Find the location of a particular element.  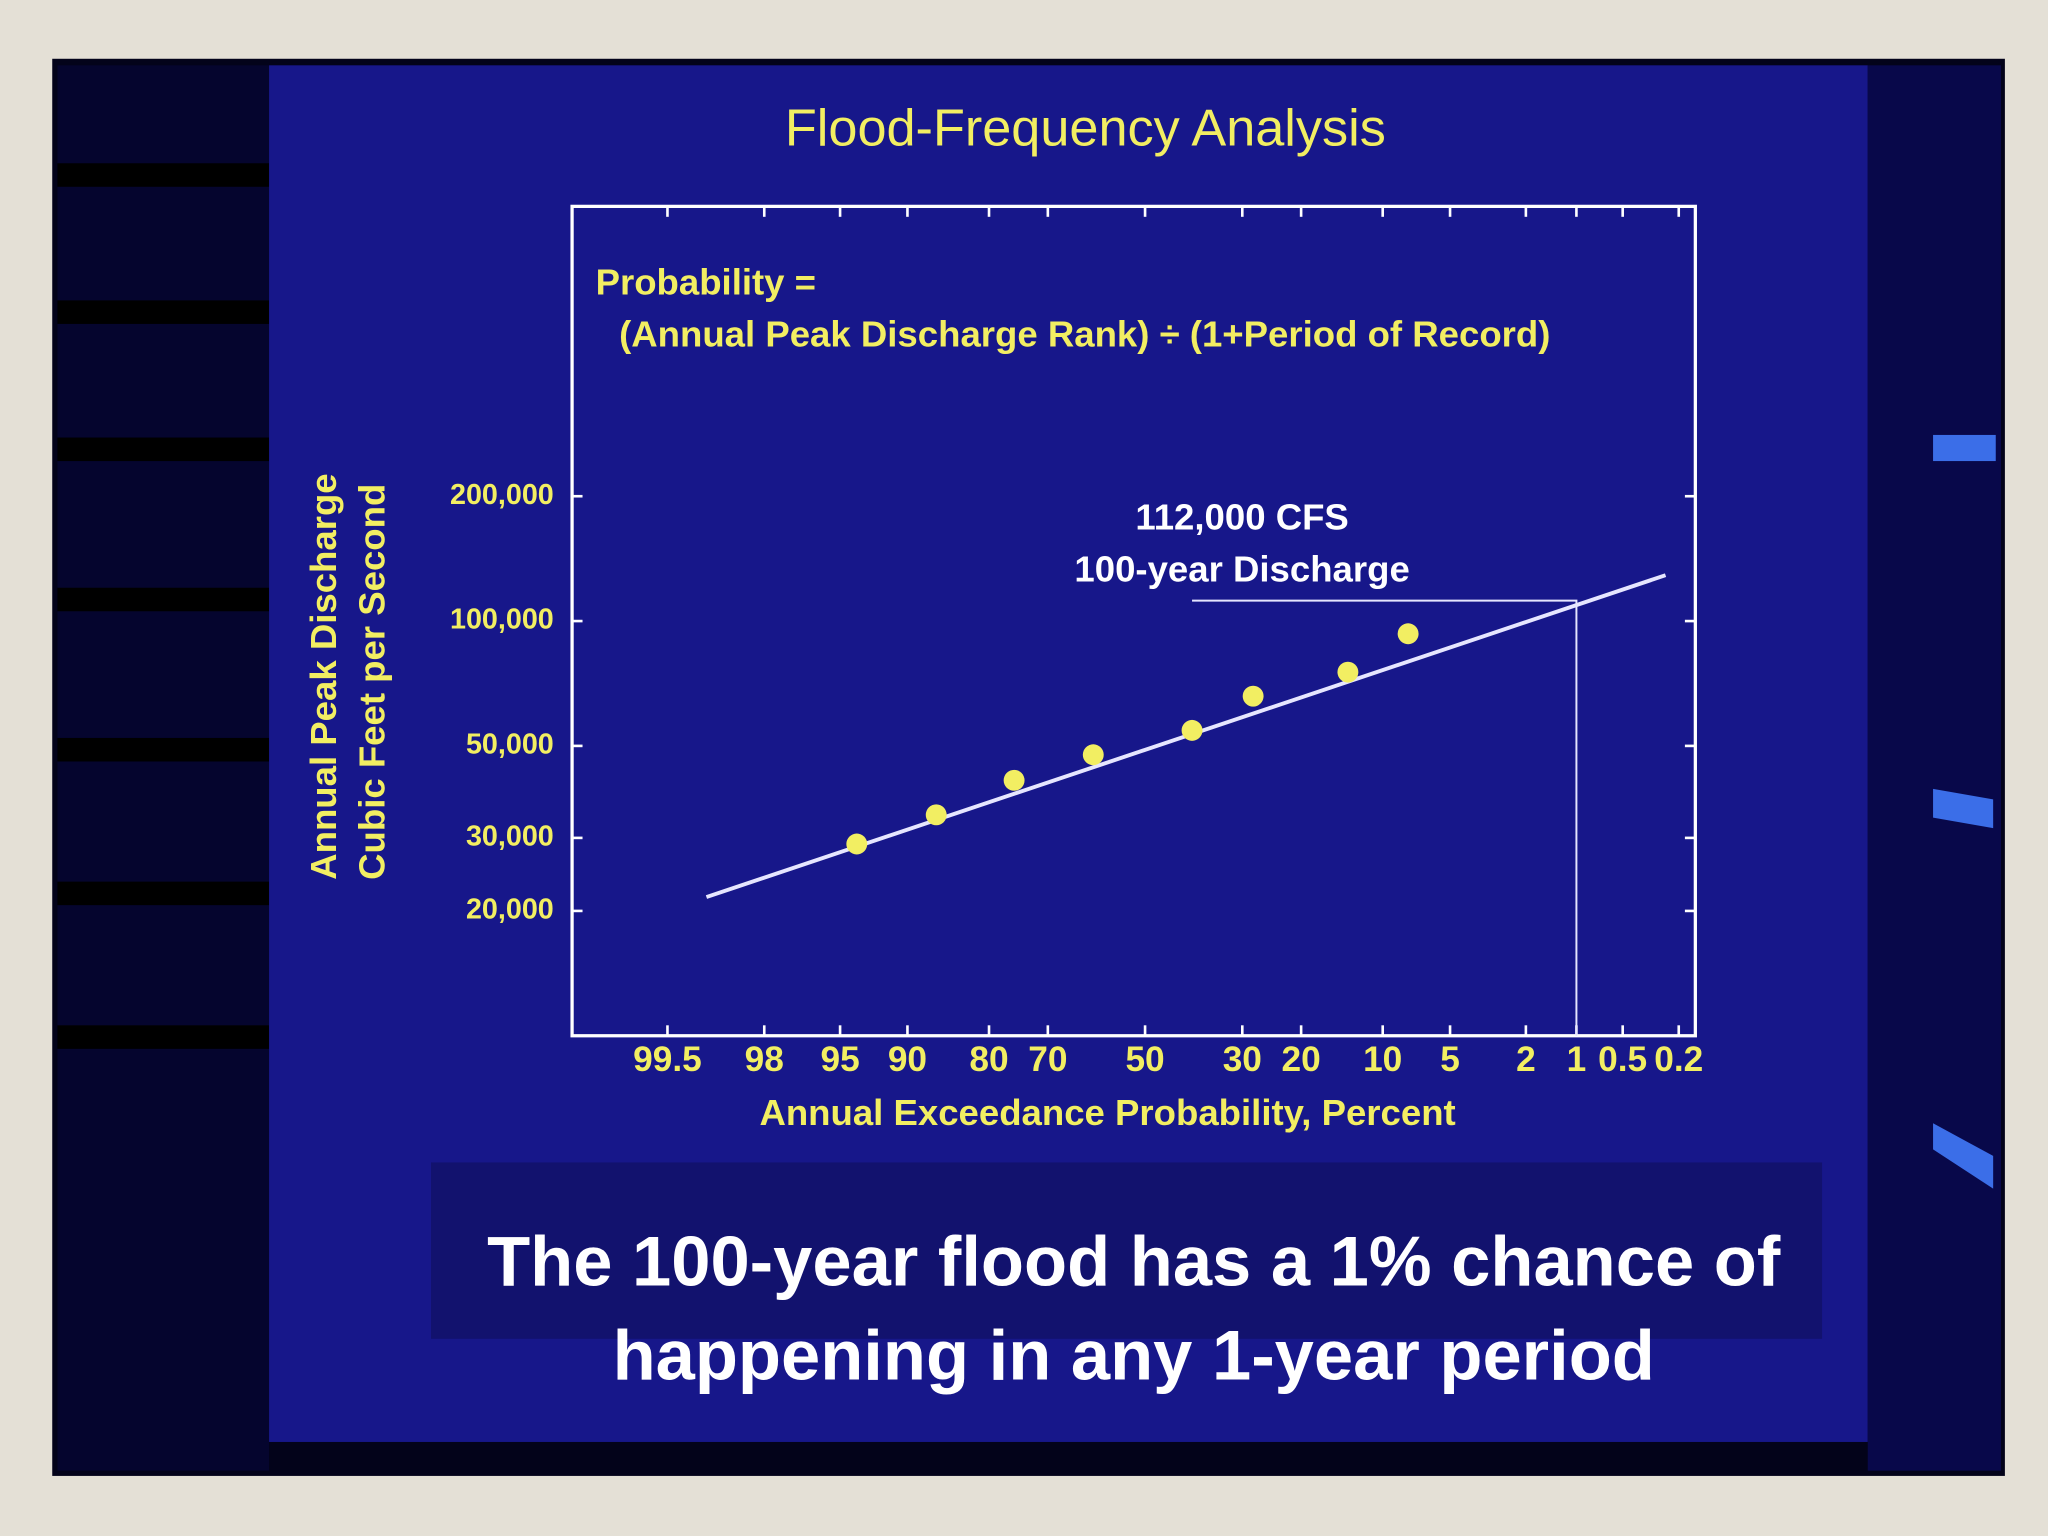

caption-box is located at coordinates (1127, 1250).